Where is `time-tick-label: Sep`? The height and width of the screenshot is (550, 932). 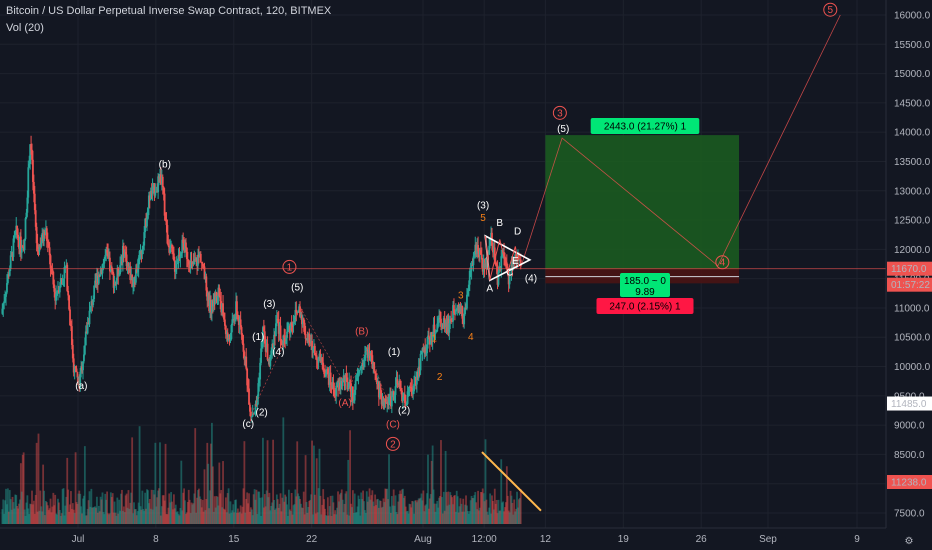
time-tick-label: Sep is located at coordinates (768, 539).